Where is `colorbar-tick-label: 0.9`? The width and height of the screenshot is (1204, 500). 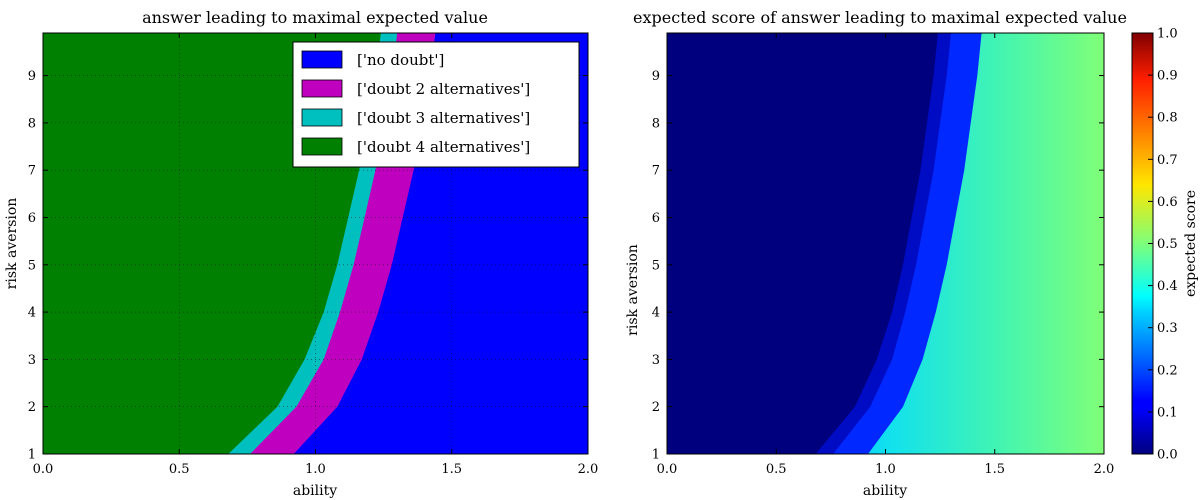 colorbar-tick-label: 0.9 is located at coordinates (1167, 76).